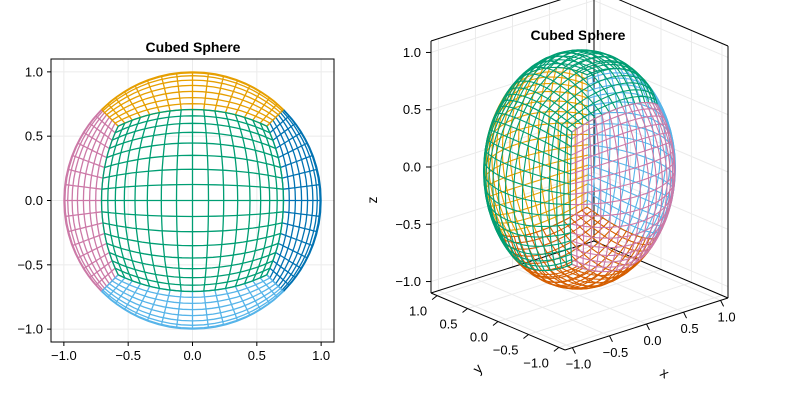  Describe the element at coordinates (616, 352) in the screenshot. I see `x-tick-label: −0.5` at that location.